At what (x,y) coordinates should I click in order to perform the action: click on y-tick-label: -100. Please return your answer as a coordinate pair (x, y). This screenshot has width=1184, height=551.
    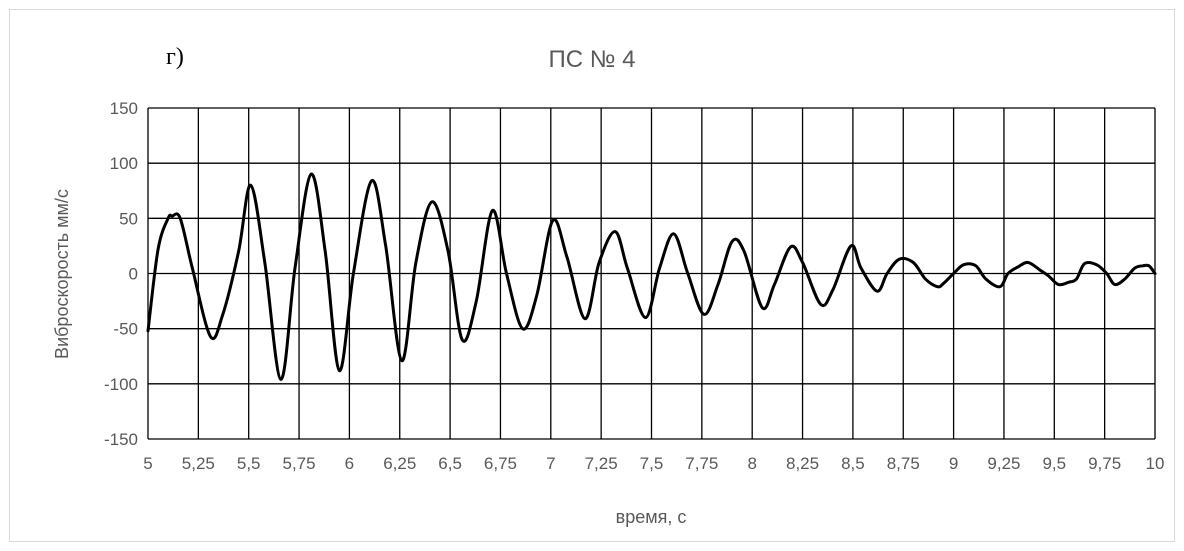
    Looking at the image, I should click on (121, 384).